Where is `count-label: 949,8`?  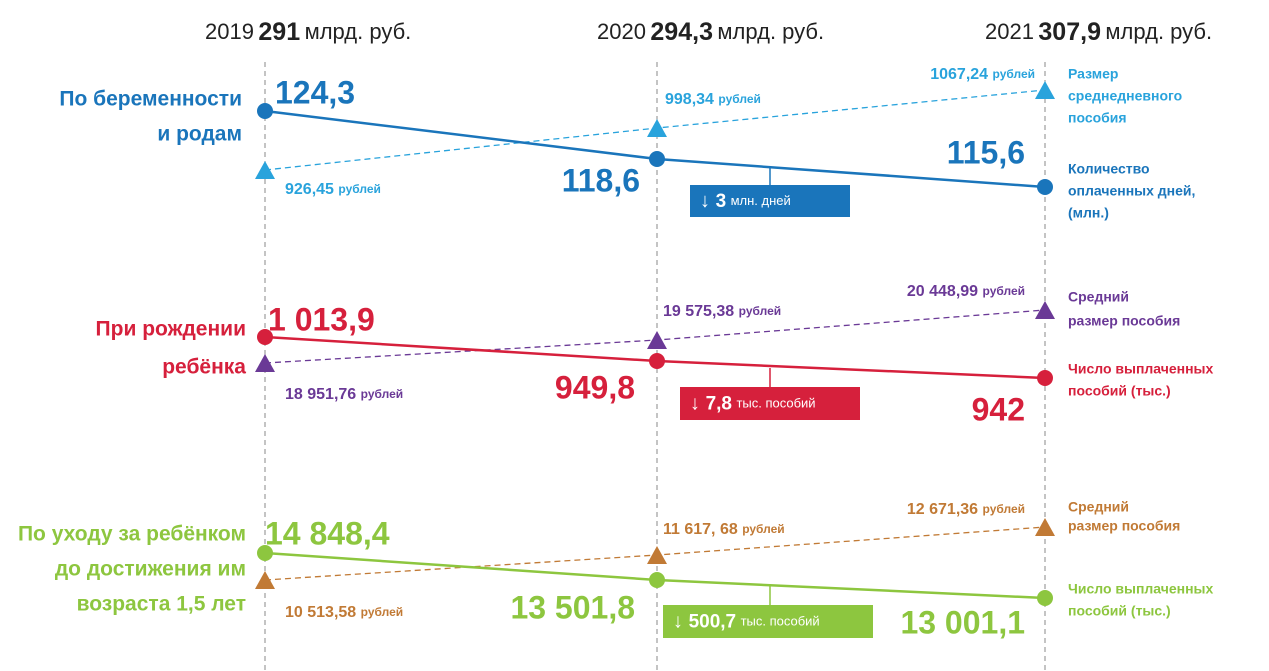 count-label: 949,8 is located at coordinates (595, 387).